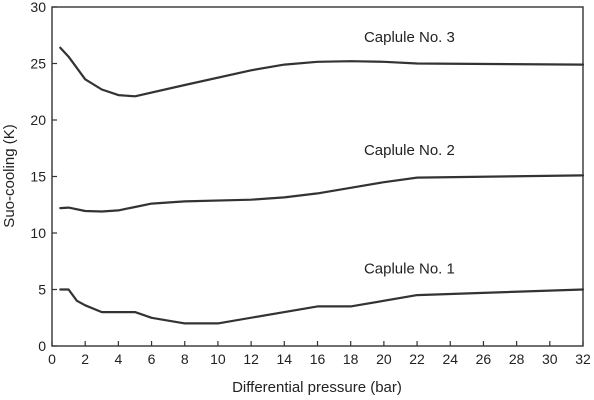 The height and width of the screenshot is (400, 594). Describe the element at coordinates (251, 359) in the screenshot. I see `x-tick-label: 12` at that location.